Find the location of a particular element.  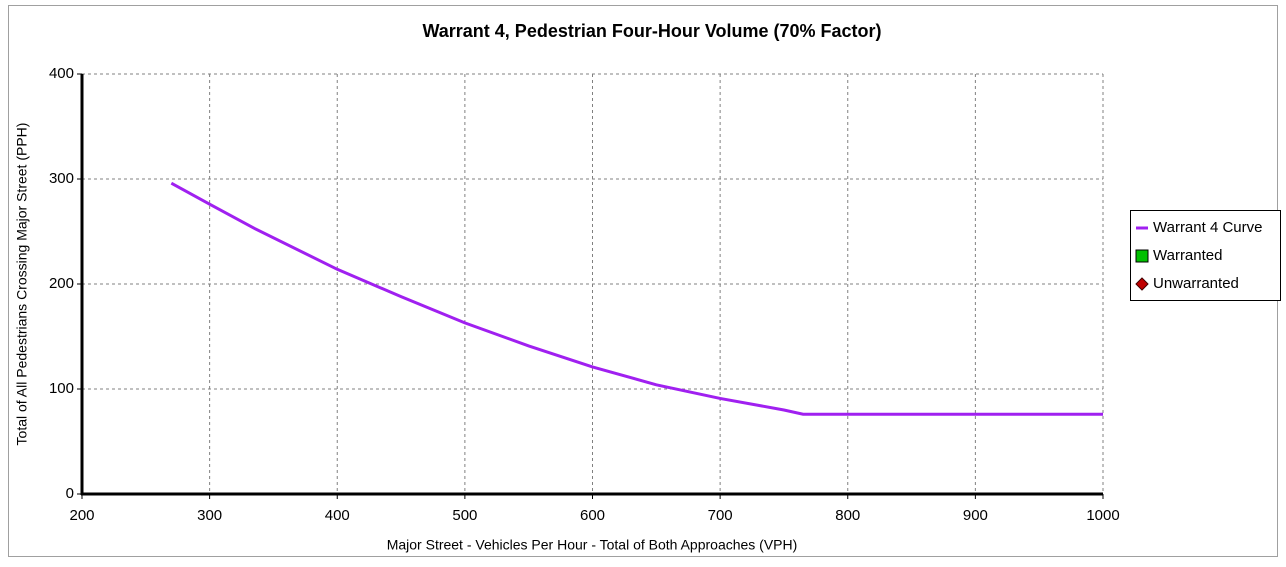

x-tick-label: 600 is located at coordinates (592, 515).